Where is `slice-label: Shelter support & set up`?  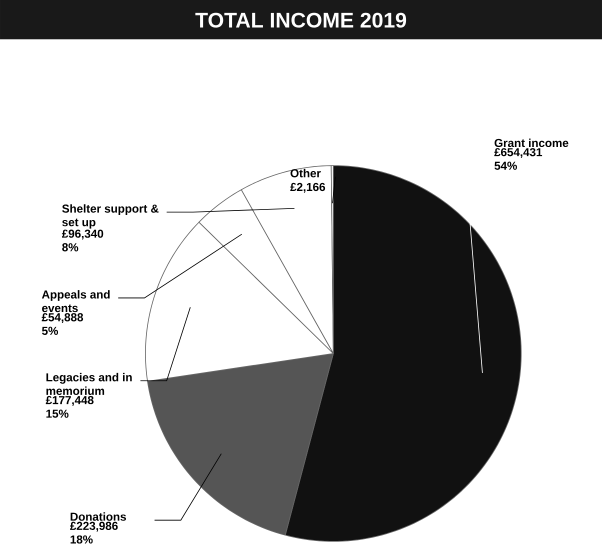 slice-label: Shelter support & set up is located at coordinates (110, 216).